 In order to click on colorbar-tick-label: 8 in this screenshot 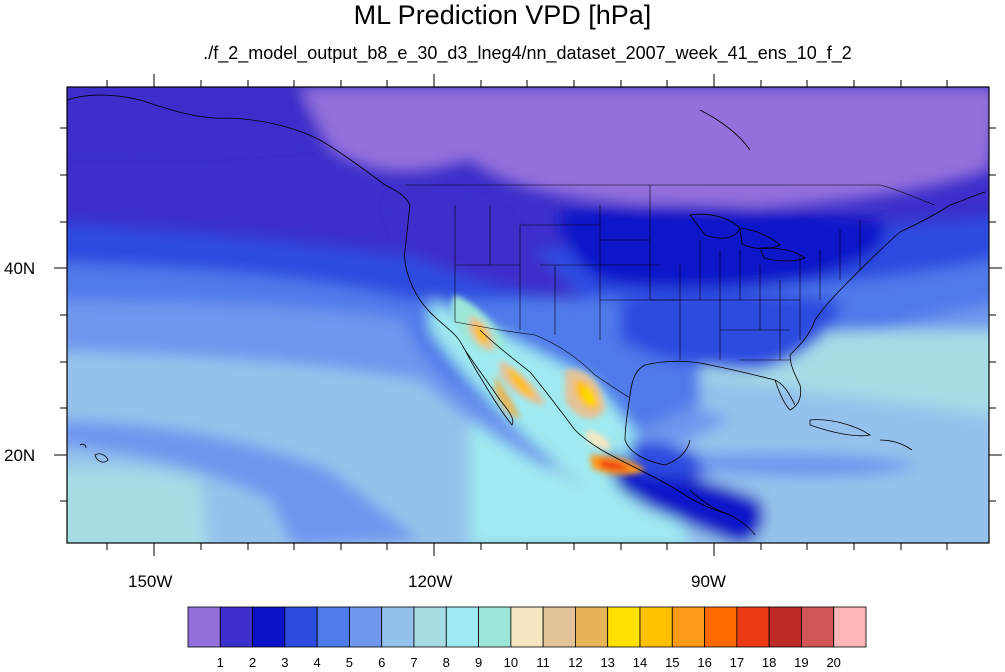, I will do `click(446, 662)`.